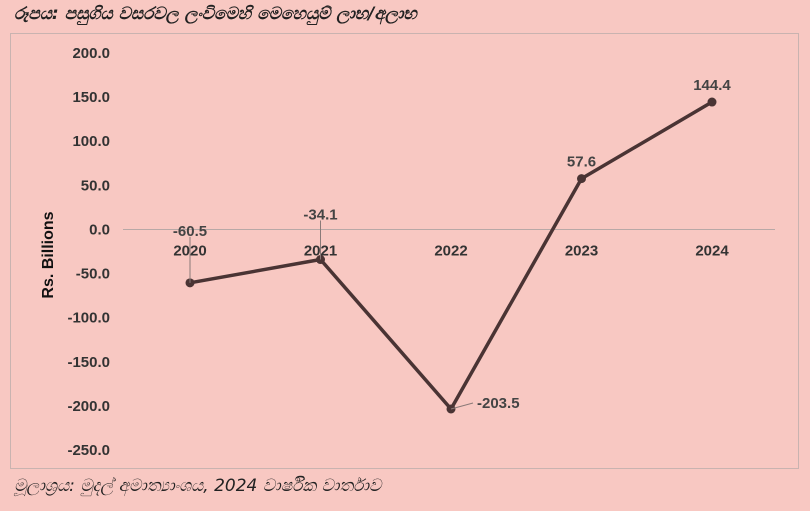  I want to click on data-label: 144.4, so click(712, 85).